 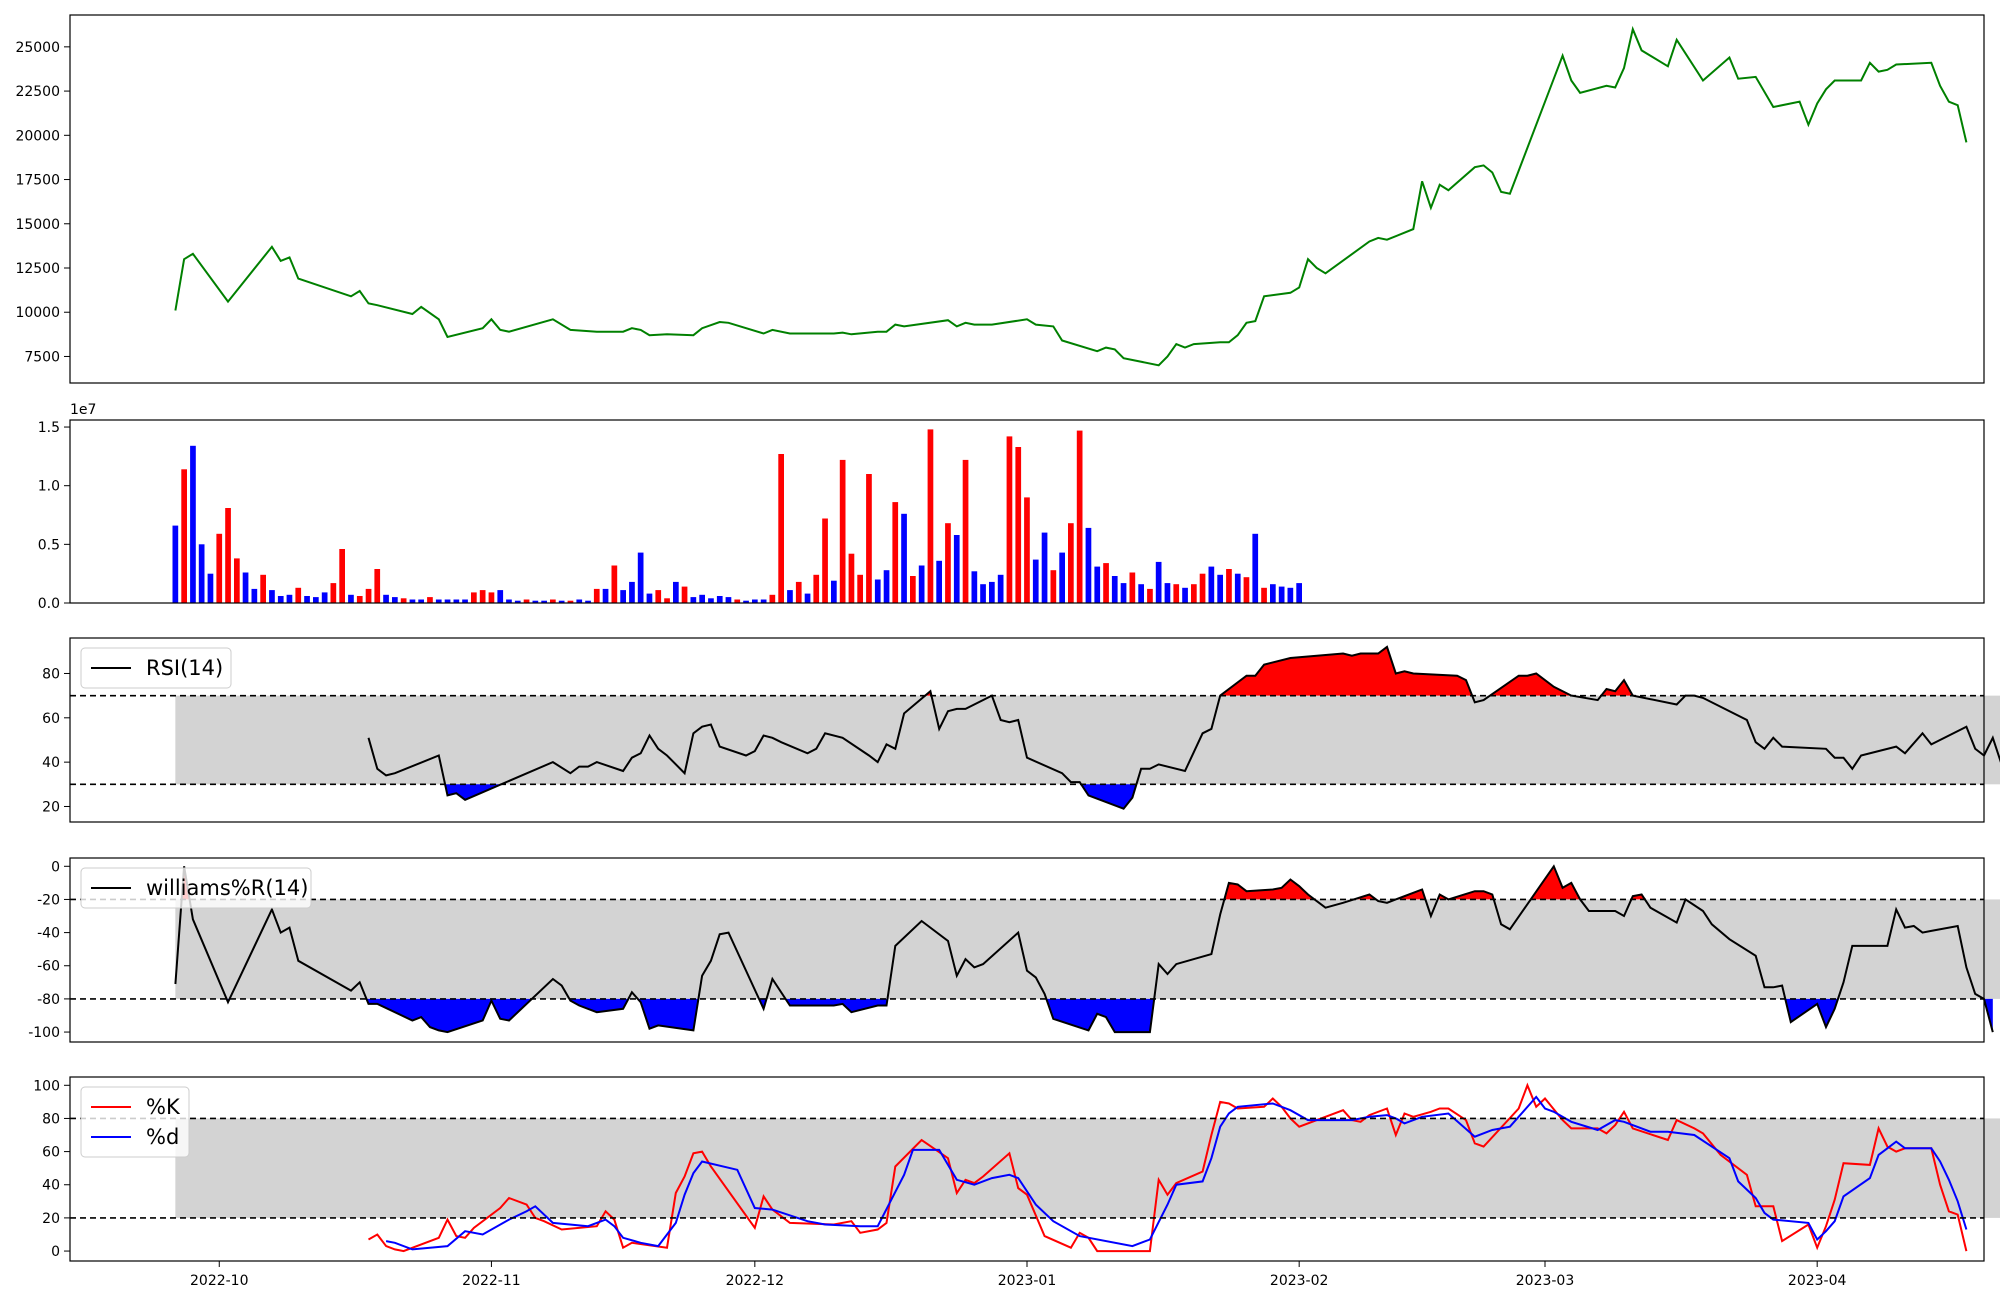 What do you see at coordinates (1168, 1167) in the screenshot?
I see `percent-k-line` at bounding box center [1168, 1167].